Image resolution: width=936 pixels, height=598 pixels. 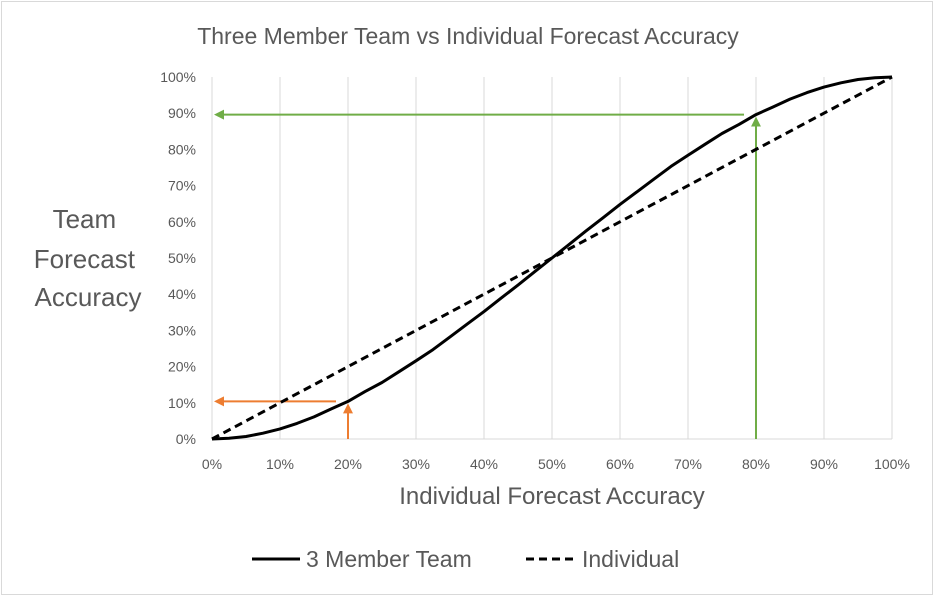 I want to click on x-tick-label: 80%, so click(x=756, y=464).